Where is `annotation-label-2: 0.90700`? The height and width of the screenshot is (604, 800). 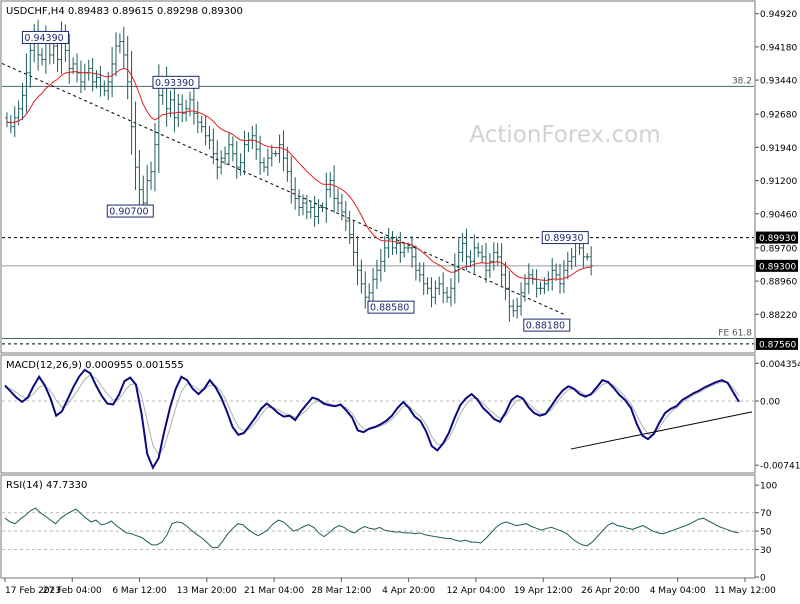 annotation-label-2: 0.90700 is located at coordinates (128, 212).